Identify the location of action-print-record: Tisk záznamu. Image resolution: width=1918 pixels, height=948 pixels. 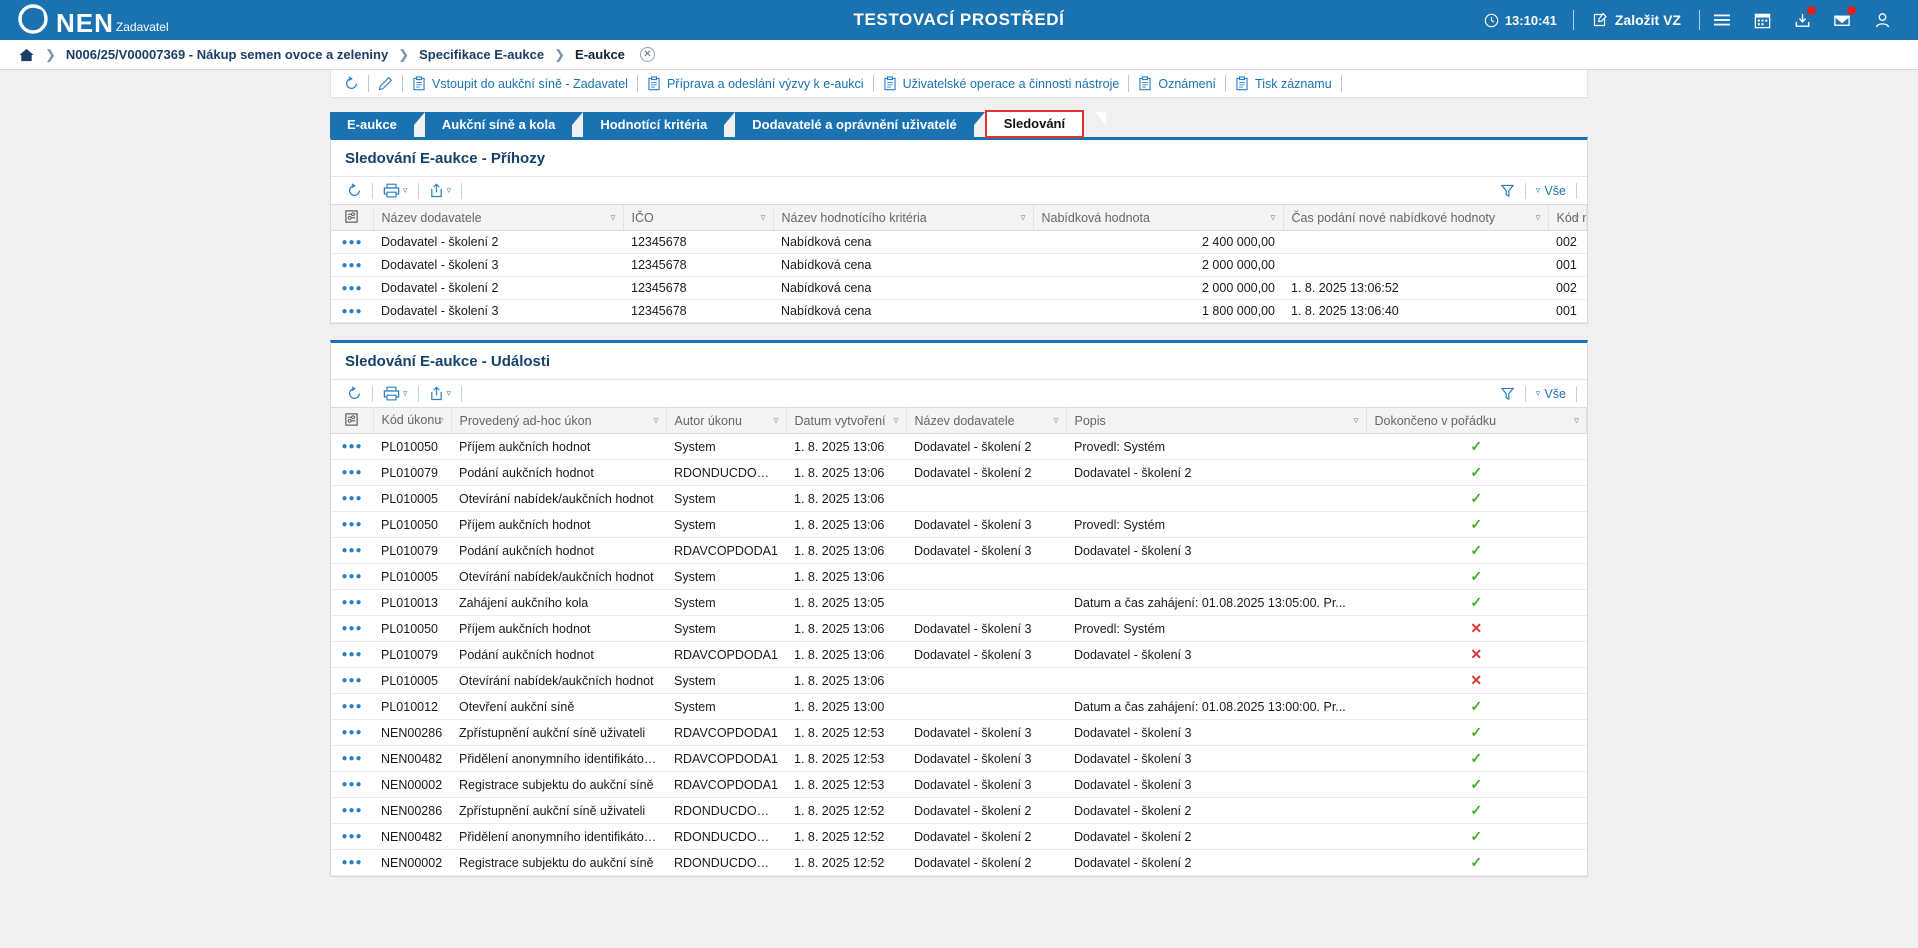
(1283, 83).